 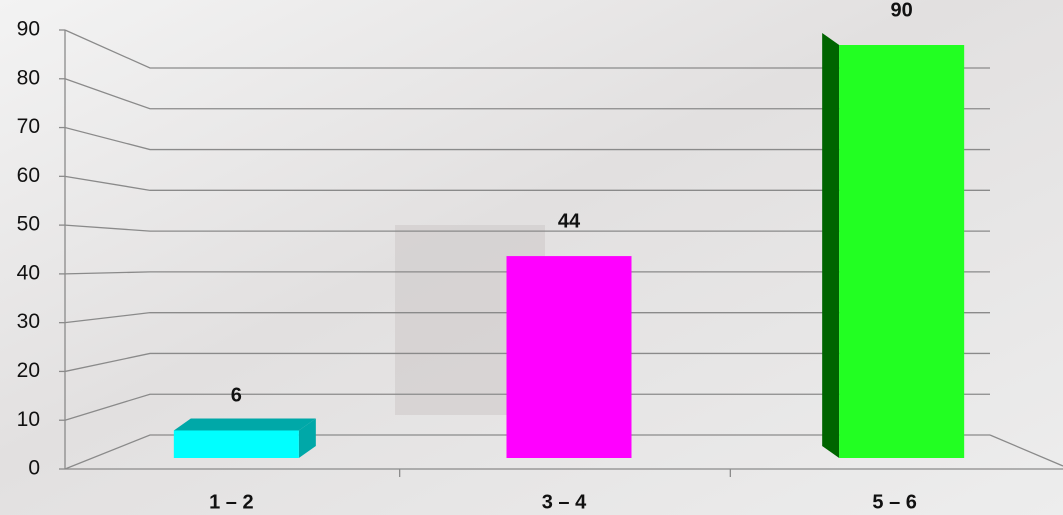 I want to click on y-tick-label: 90, so click(x=28, y=29).